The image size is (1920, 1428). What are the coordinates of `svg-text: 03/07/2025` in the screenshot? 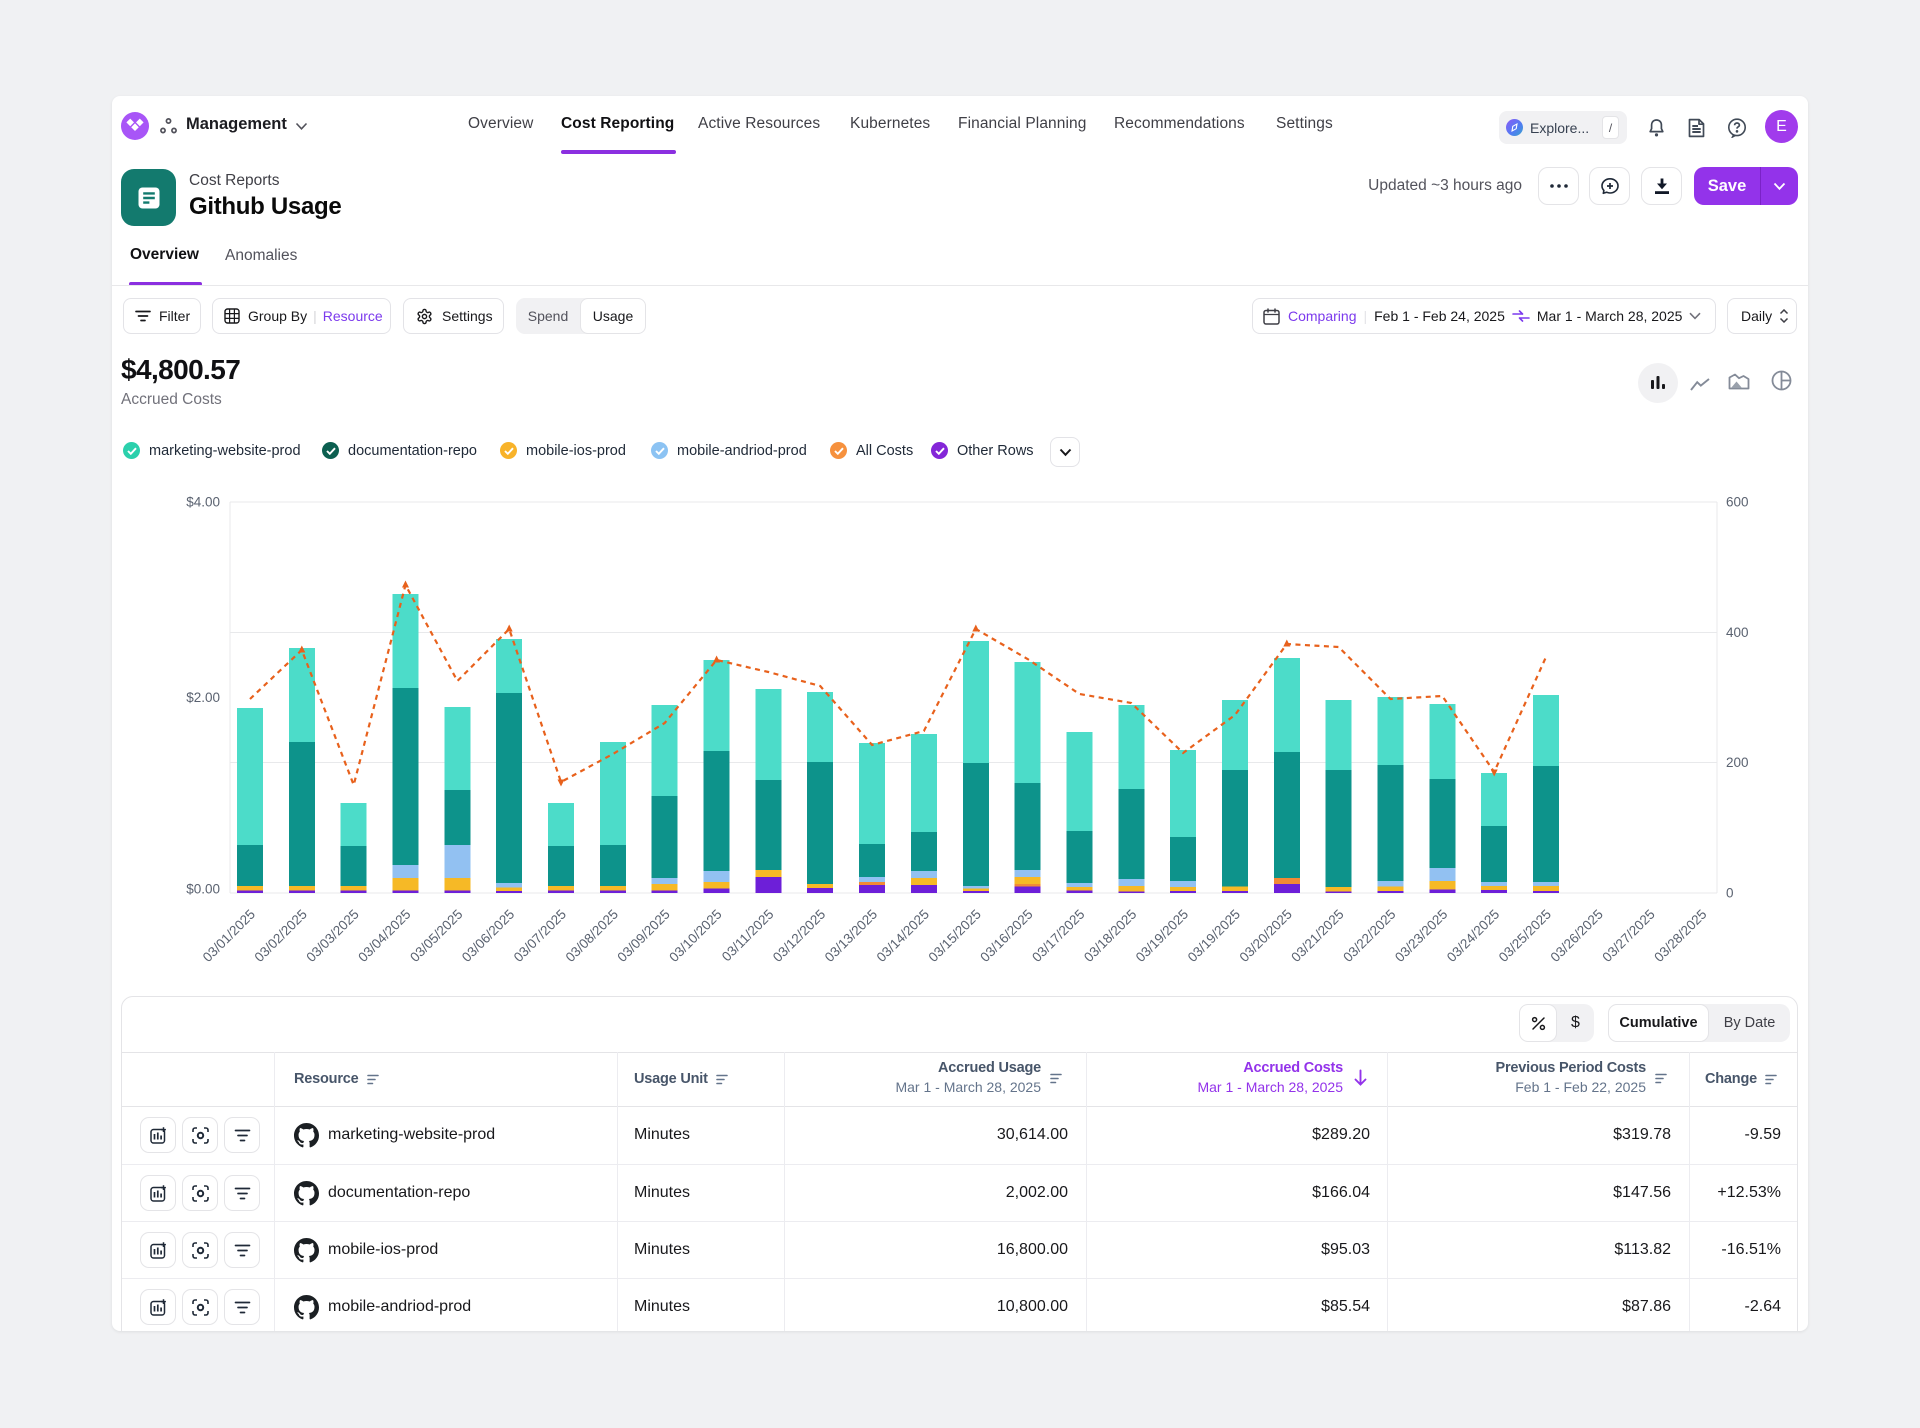 It's located at (540, 936).